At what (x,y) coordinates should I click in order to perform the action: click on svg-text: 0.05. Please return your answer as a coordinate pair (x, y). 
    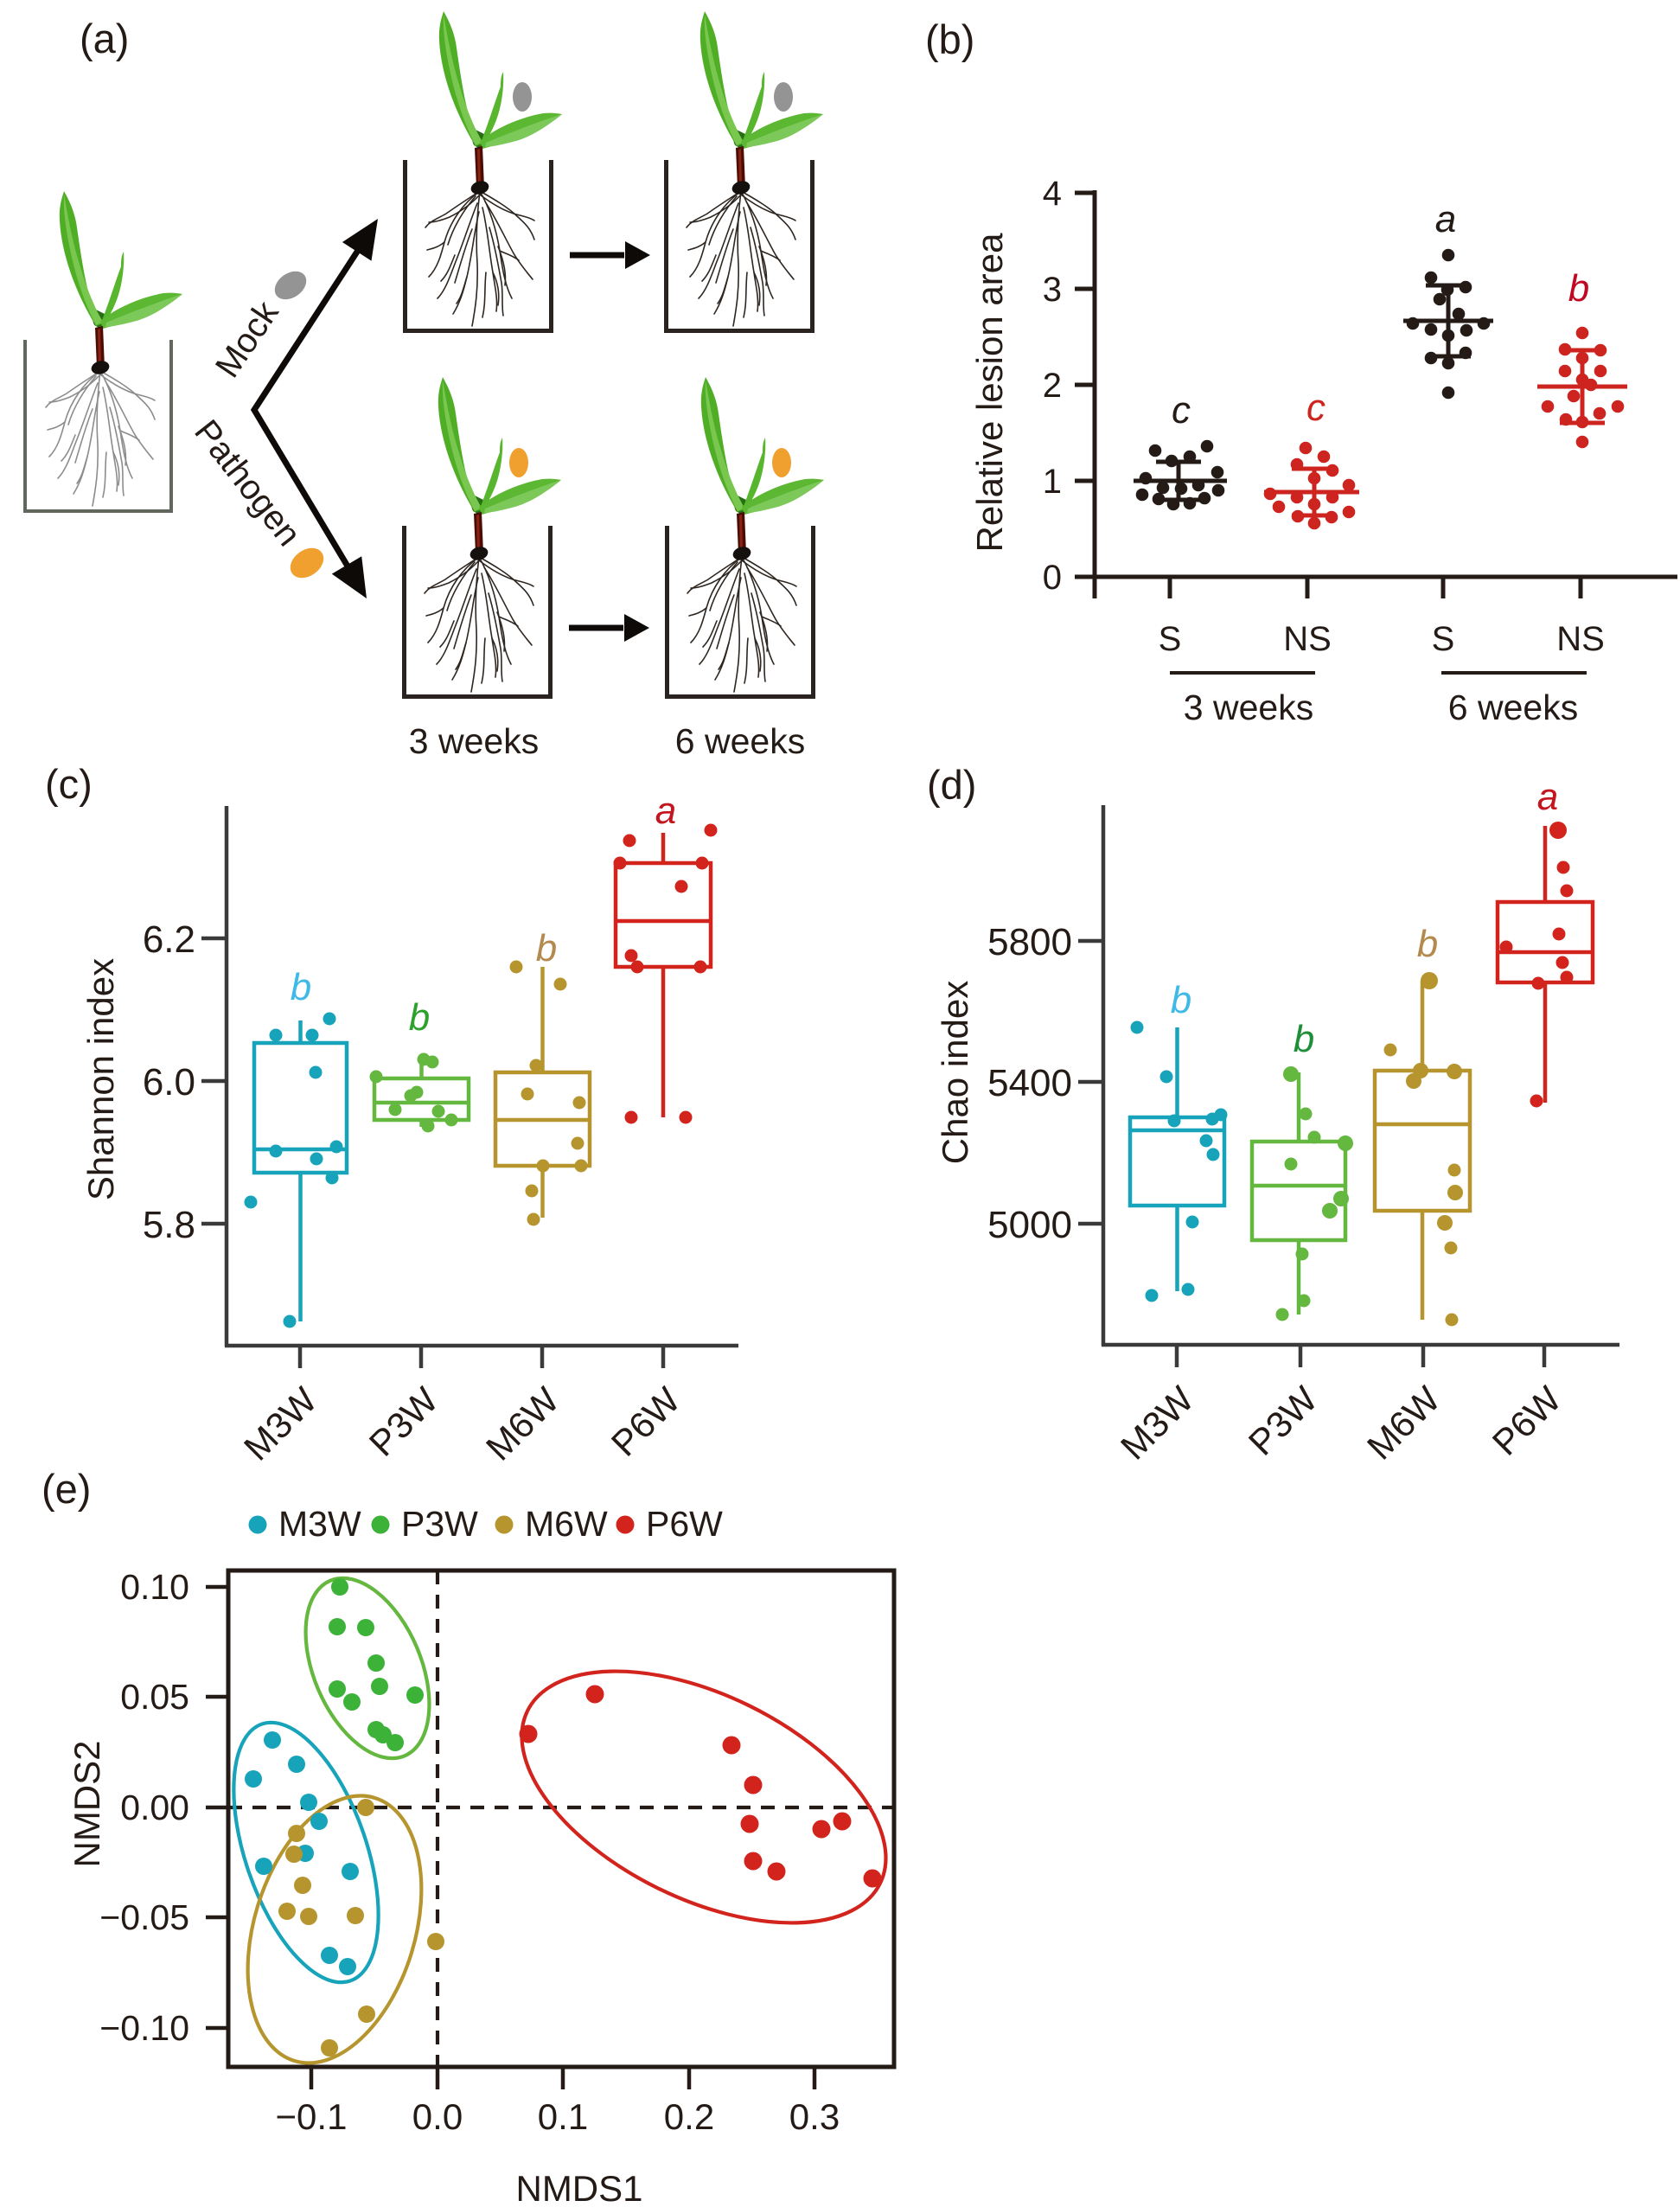
    Looking at the image, I should click on (154, 1697).